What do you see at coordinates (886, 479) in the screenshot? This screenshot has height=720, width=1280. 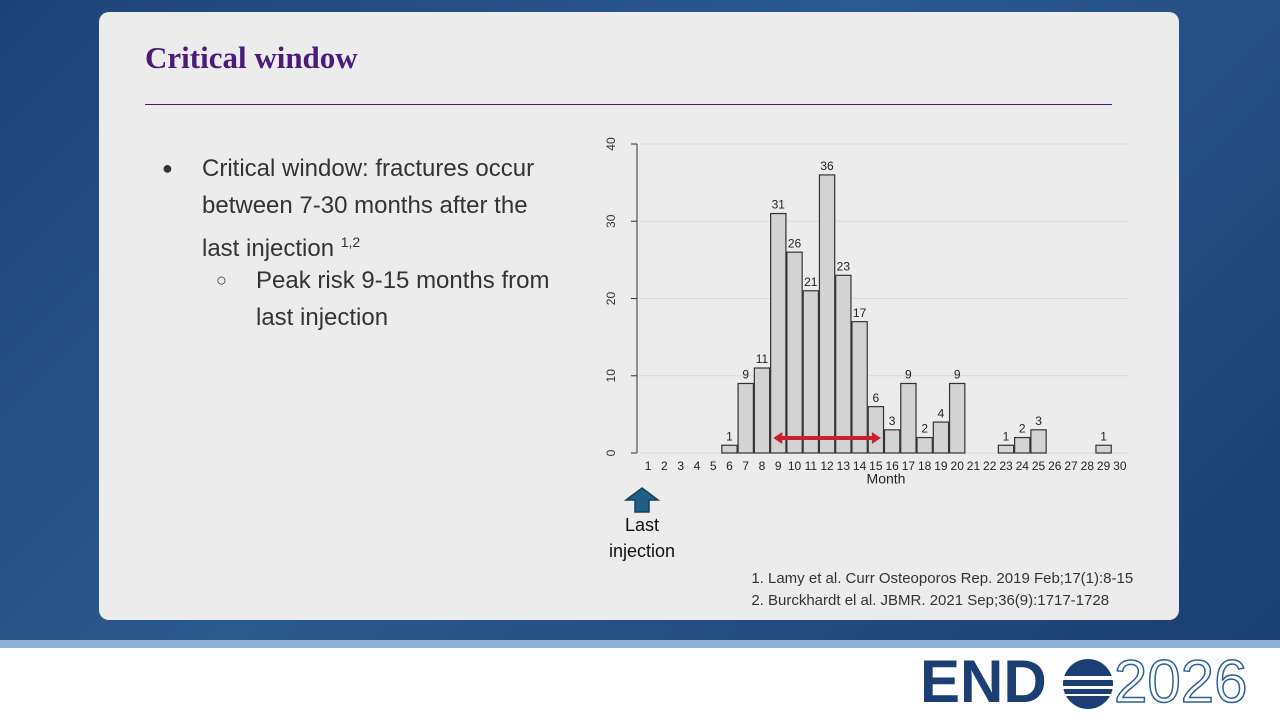 I see `x-axis-label: Month` at bounding box center [886, 479].